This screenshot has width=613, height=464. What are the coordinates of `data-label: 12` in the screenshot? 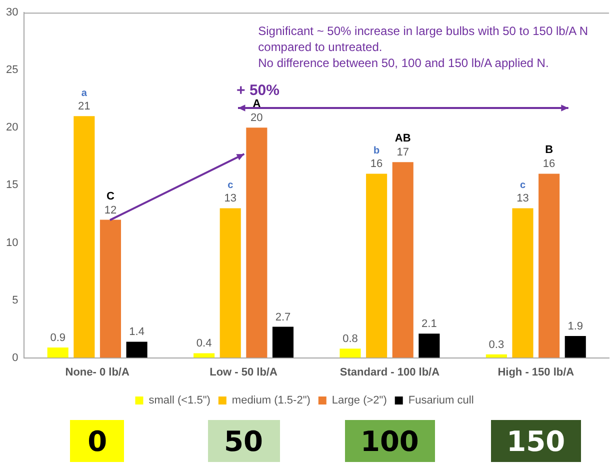 It's located at (110, 210).